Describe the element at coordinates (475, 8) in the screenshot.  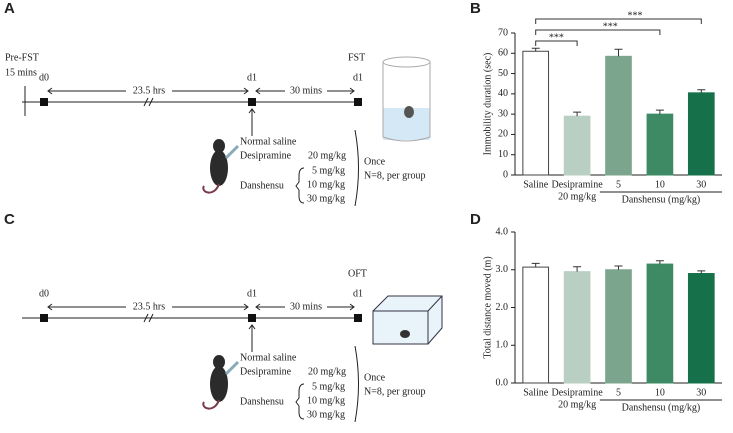
I see `panel-label: B` at that location.